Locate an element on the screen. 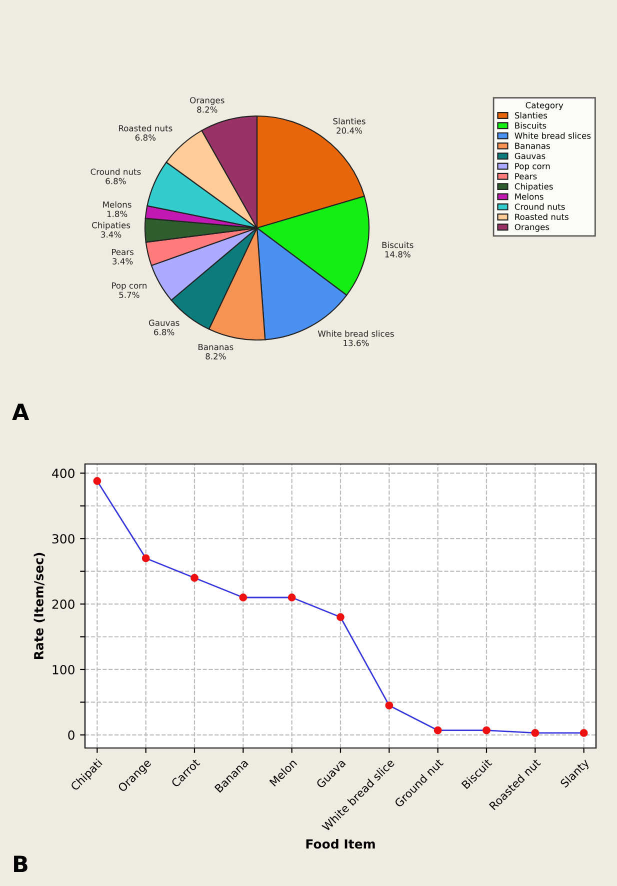 This screenshot has width=617, height=886. y-tick-label: 400 is located at coordinates (63, 473).